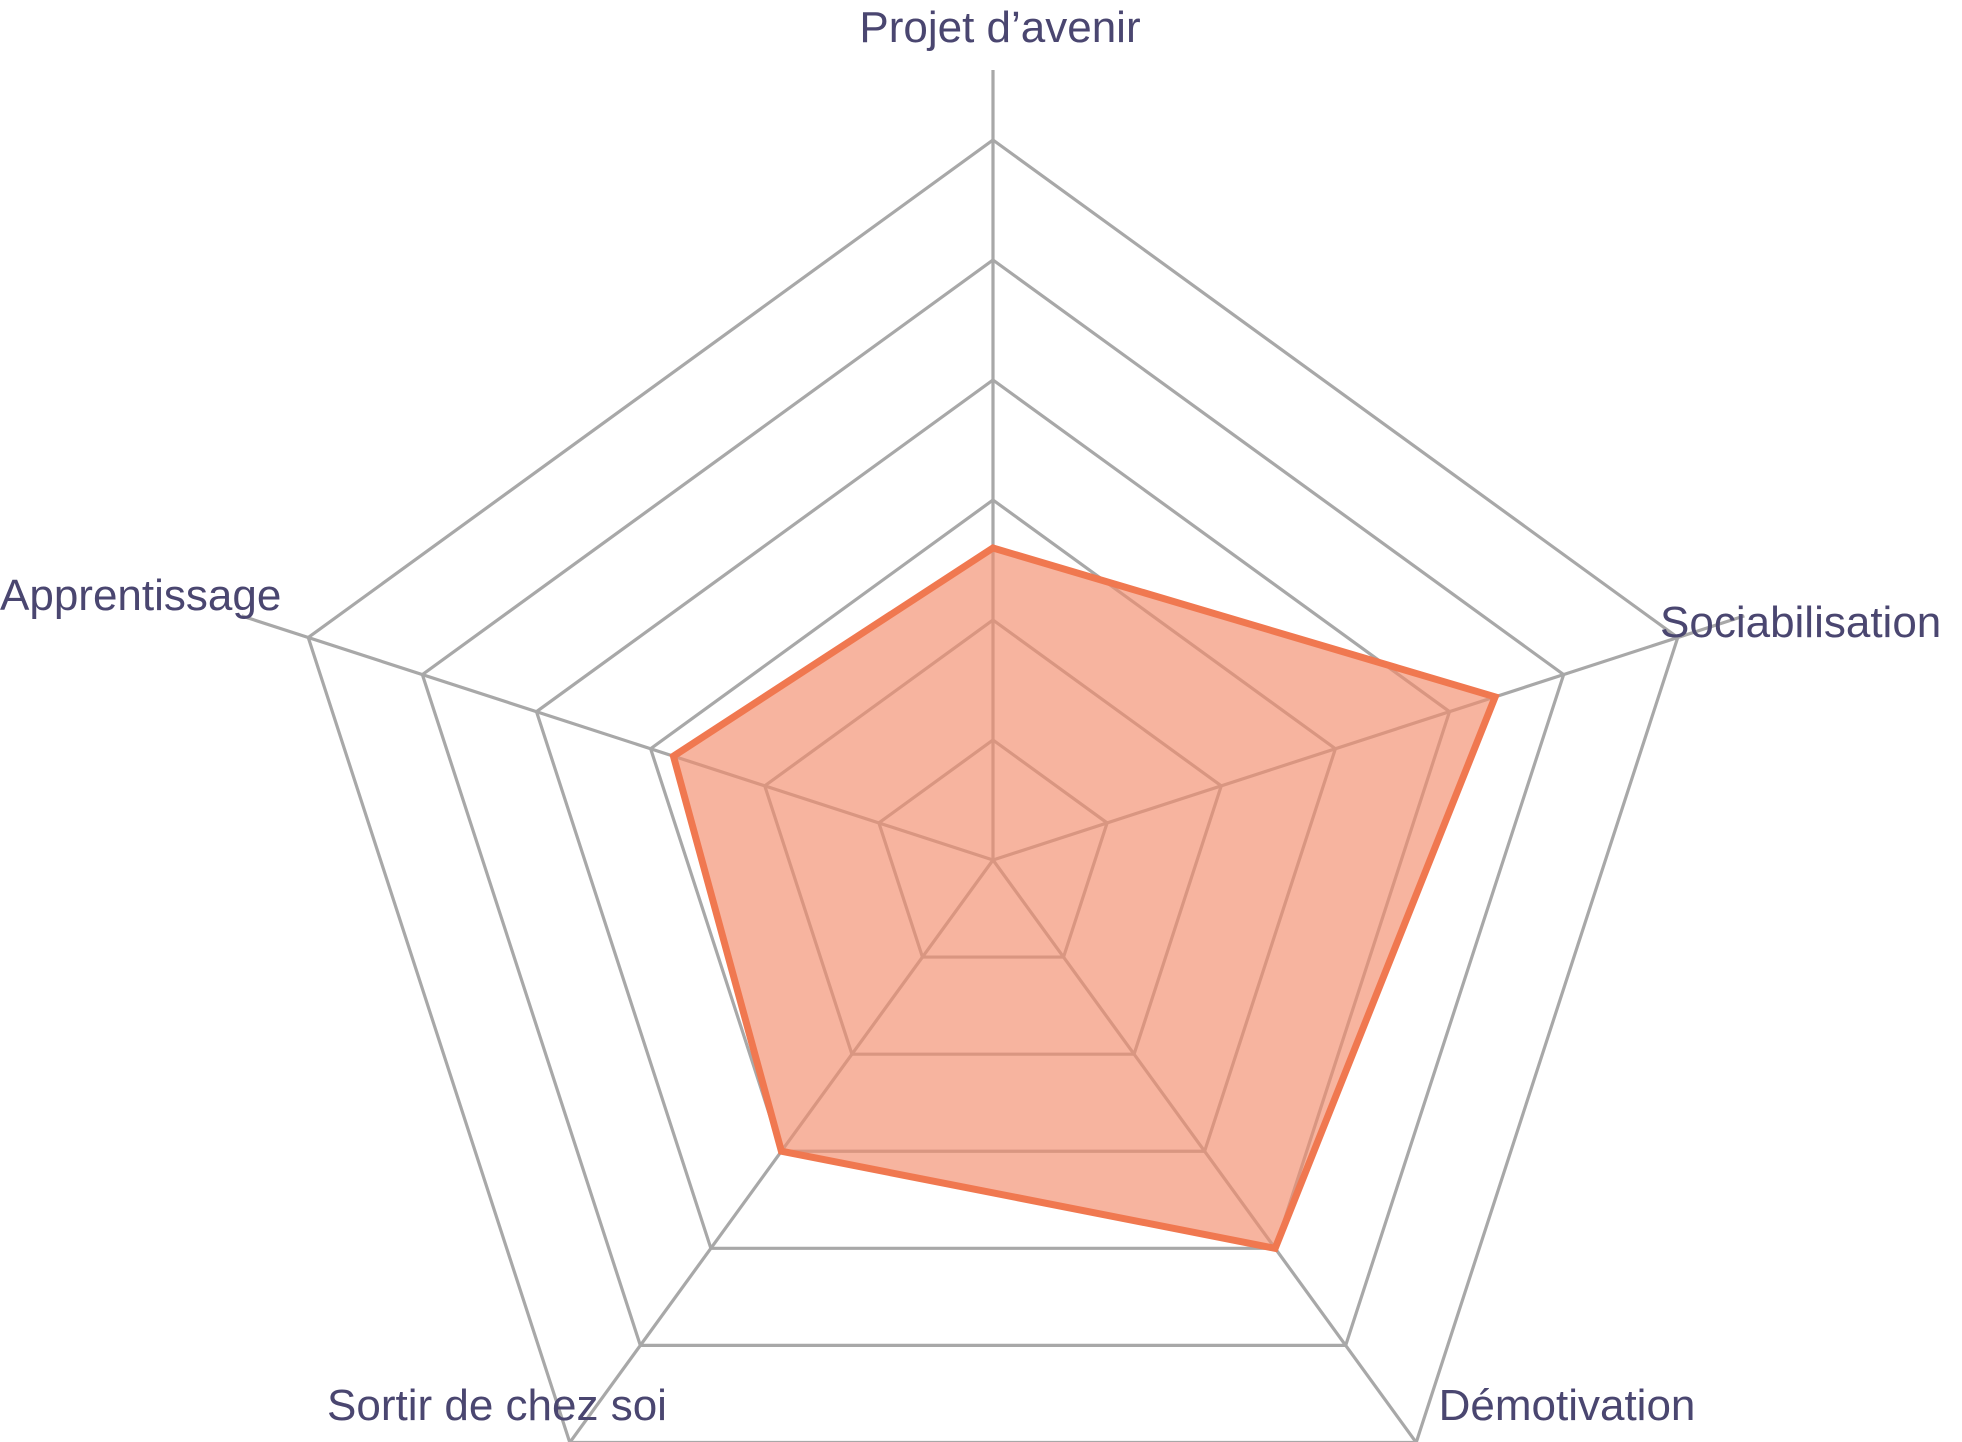  What do you see at coordinates (140, 595) in the screenshot?
I see `axis-label-4: Apprentissage` at bounding box center [140, 595].